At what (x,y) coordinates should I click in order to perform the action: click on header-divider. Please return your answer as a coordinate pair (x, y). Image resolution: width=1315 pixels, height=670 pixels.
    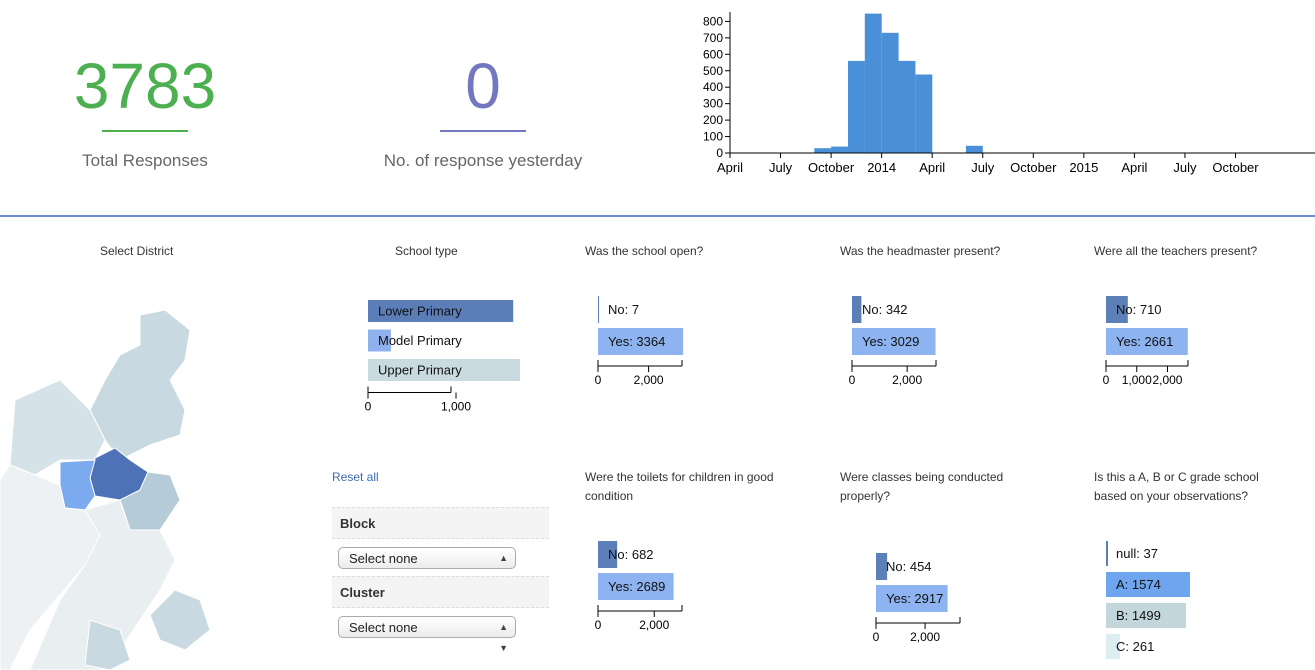
    Looking at the image, I should click on (657, 216).